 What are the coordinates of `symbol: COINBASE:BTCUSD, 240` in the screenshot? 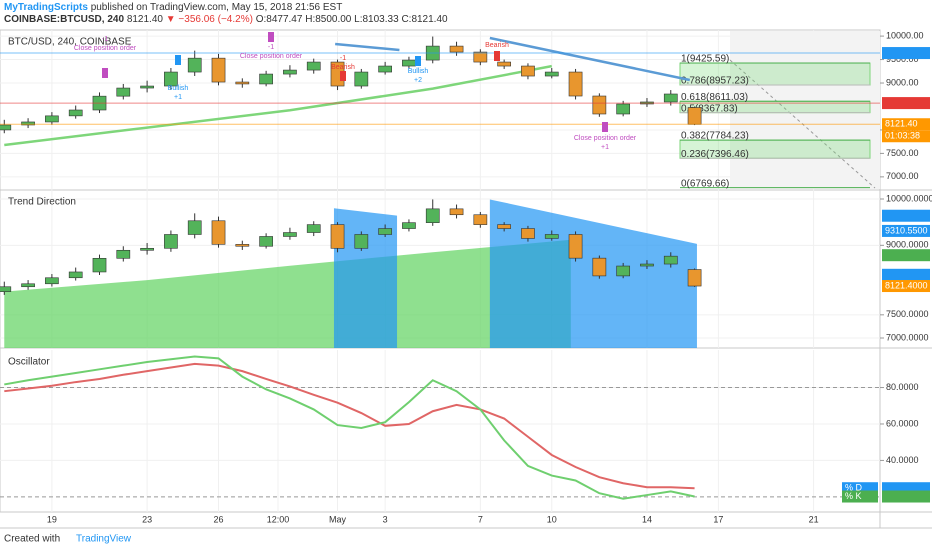 It's located at (64, 19).